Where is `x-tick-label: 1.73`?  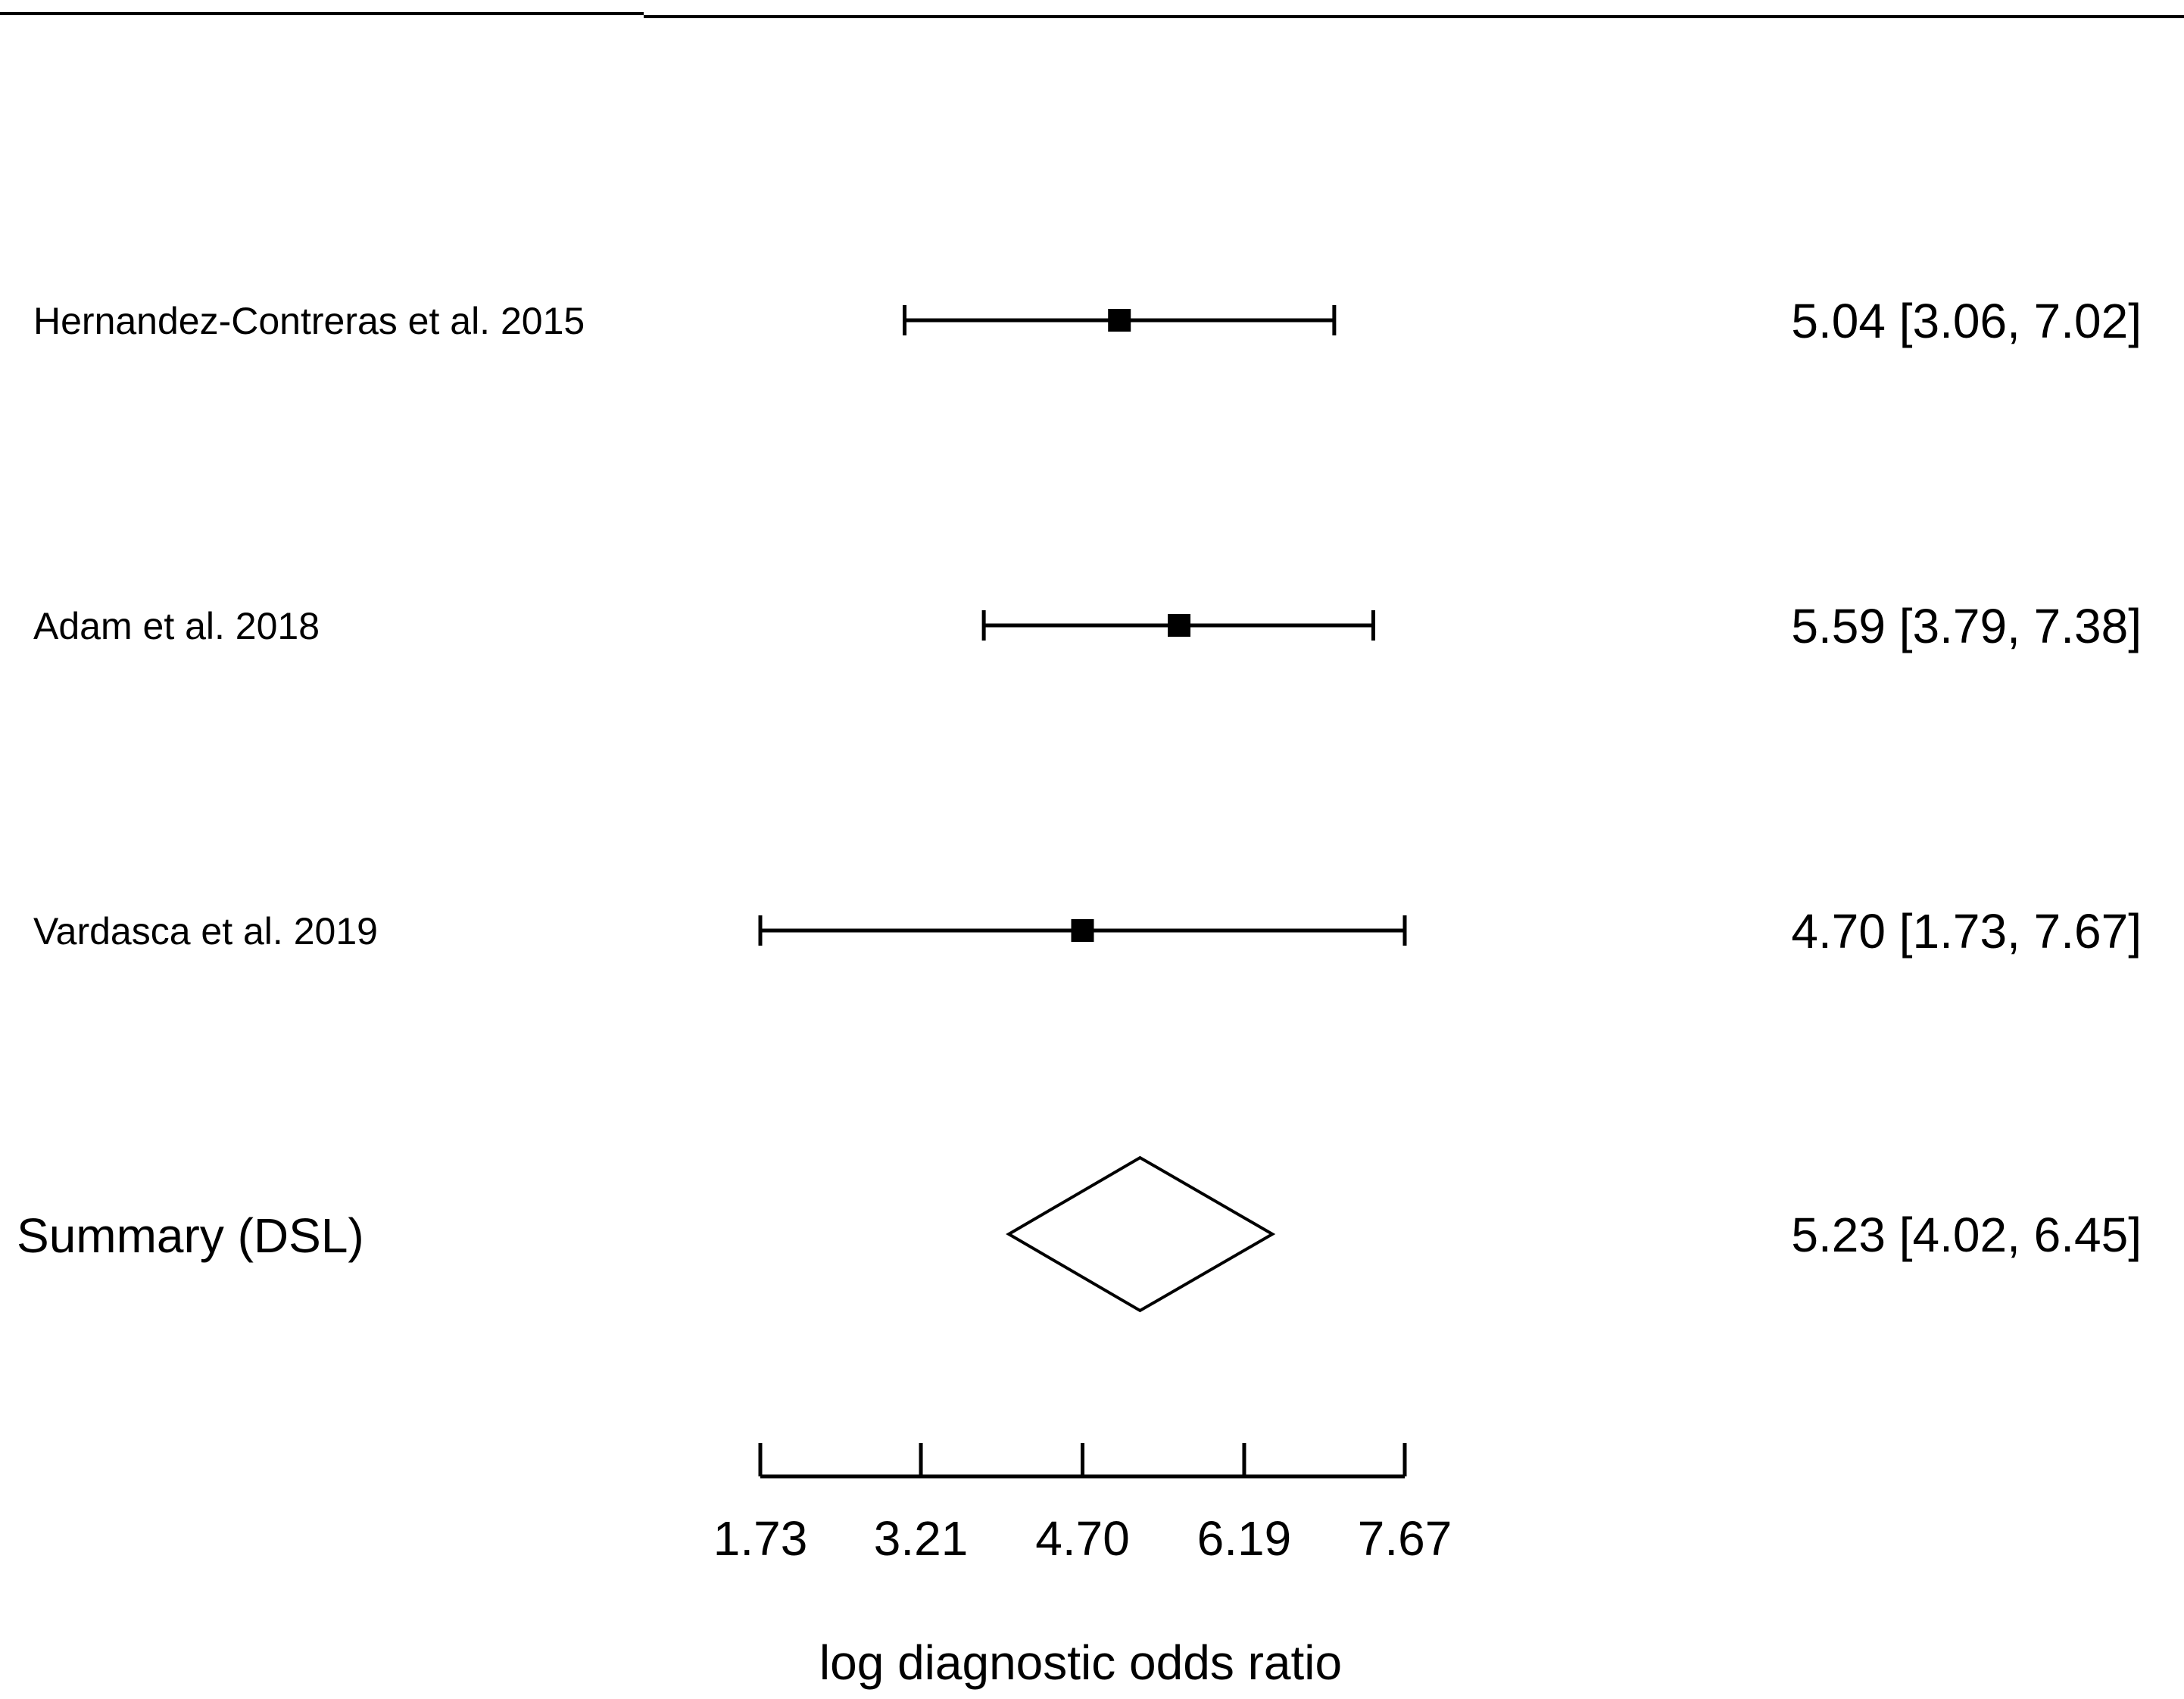 x-tick-label: 1.73 is located at coordinates (760, 1538).